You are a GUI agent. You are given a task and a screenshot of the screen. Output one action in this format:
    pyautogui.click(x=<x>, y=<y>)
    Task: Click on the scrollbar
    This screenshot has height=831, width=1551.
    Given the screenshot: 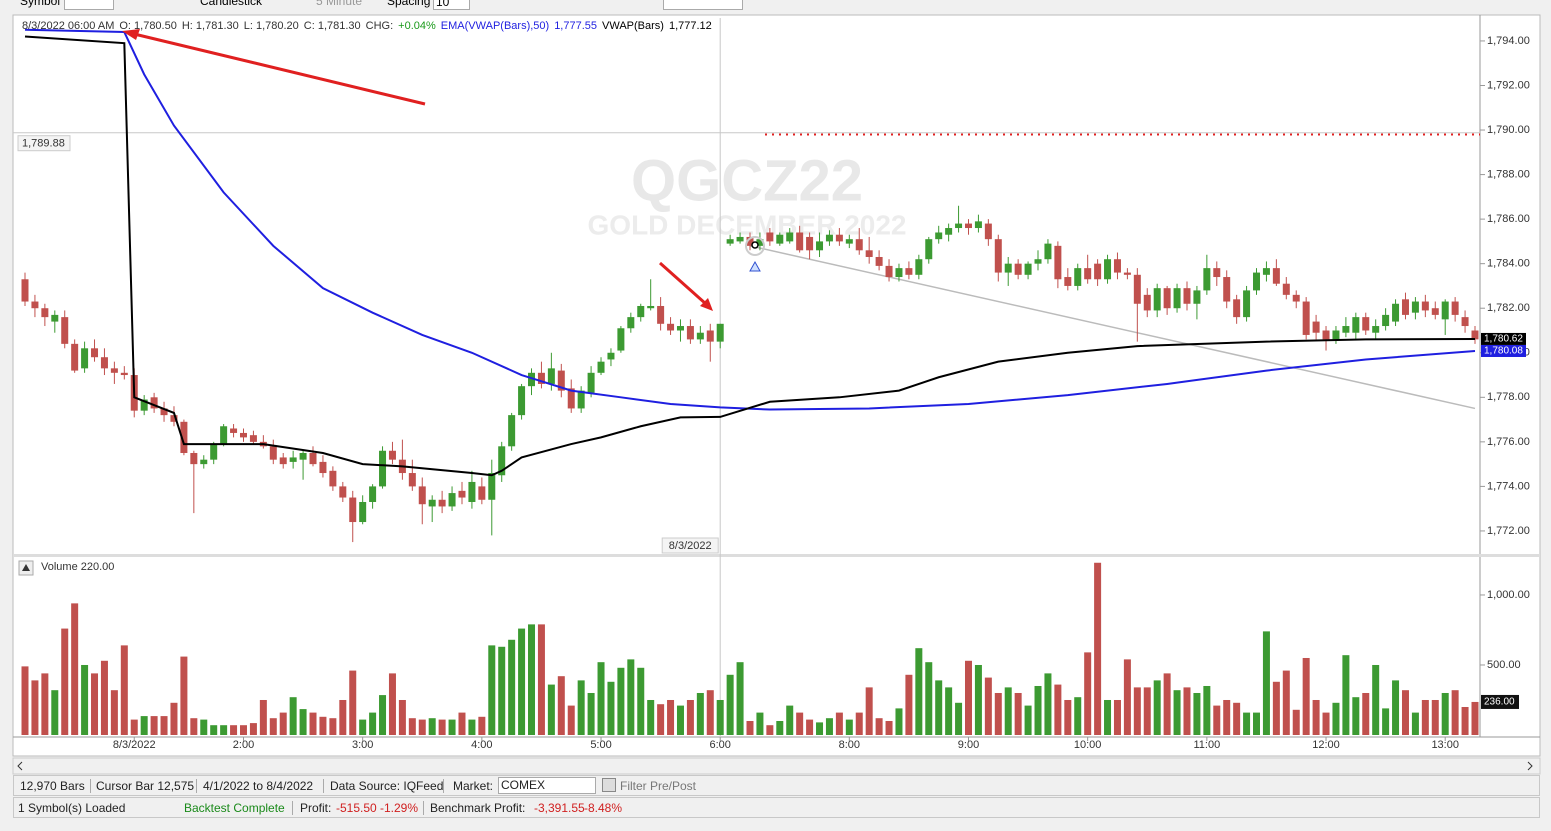 What is the action you would take?
    pyautogui.click(x=776, y=766)
    